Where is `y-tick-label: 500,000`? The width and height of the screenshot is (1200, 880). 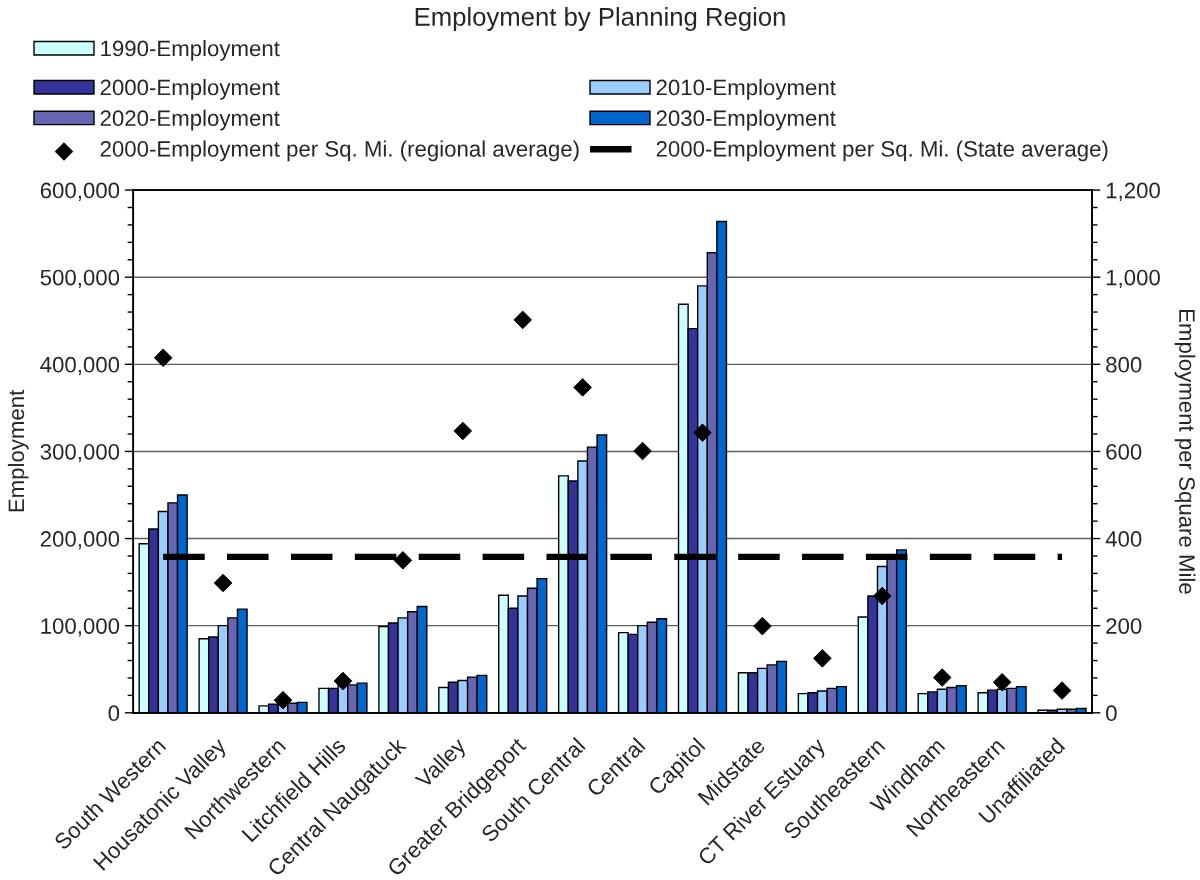
y-tick-label: 500,000 is located at coordinates (80, 279).